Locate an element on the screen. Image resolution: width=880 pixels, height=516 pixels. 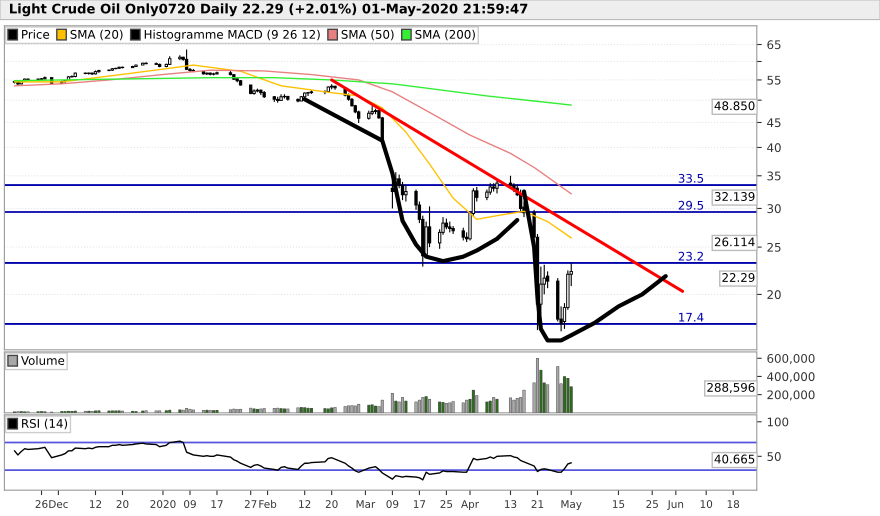
x-tick-label: Feb is located at coordinates (267, 504).